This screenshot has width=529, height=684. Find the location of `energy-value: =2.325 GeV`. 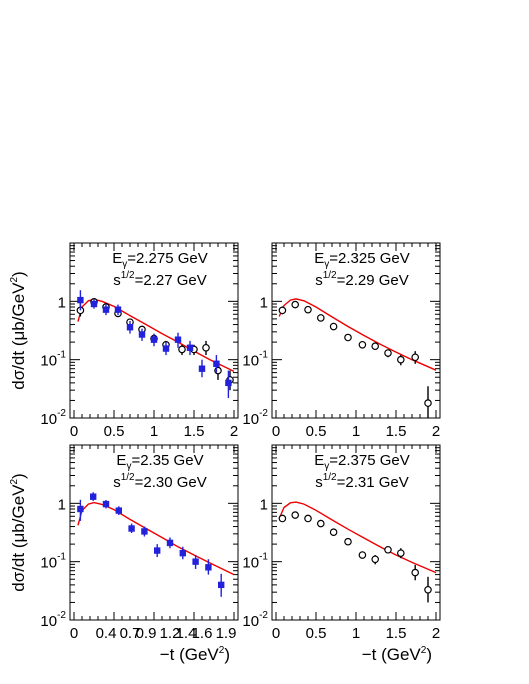

energy-value: =2.325 GeV is located at coordinates (369, 258).